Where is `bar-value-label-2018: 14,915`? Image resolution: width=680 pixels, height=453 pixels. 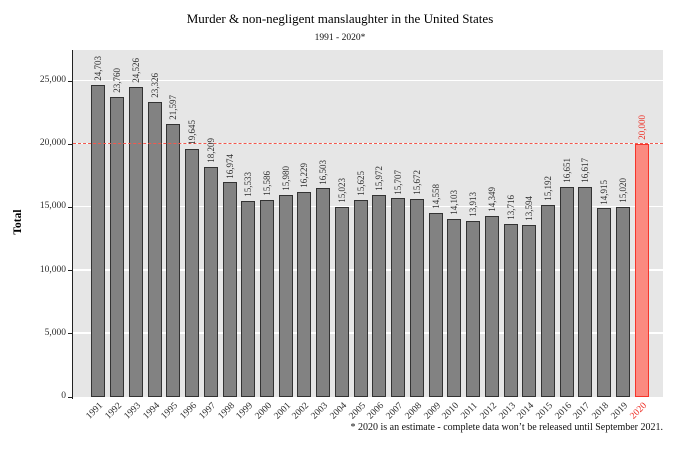
bar-value-label-2018: 14,915 is located at coordinates (604, 192).